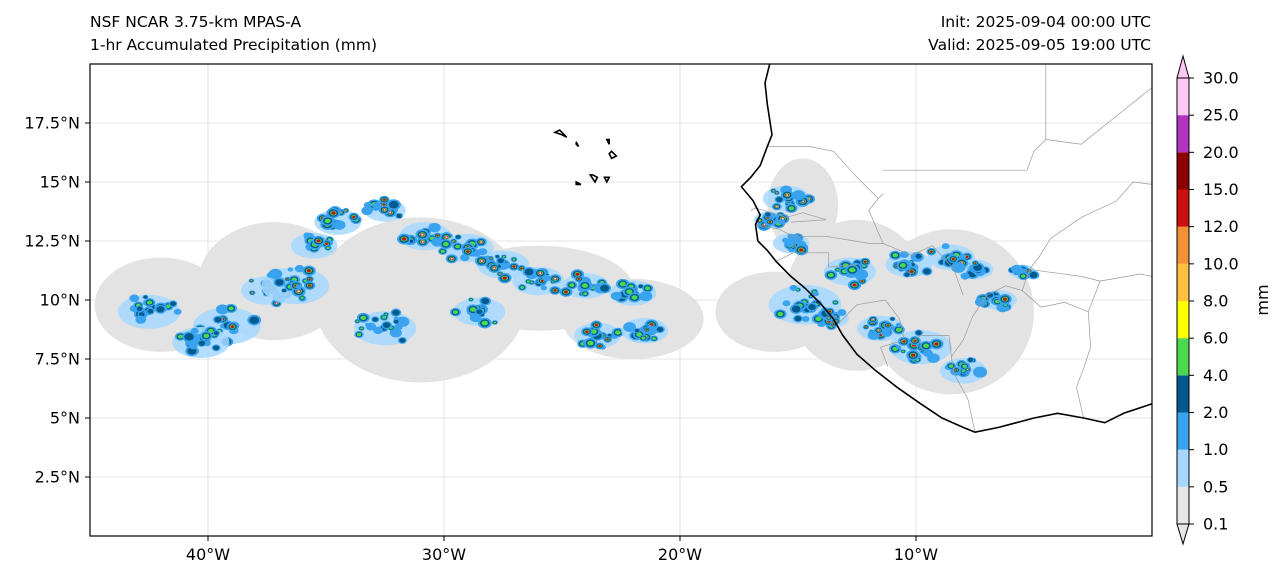 The width and height of the screenshot is (1286, 580). What do you see at coordinates (444, 554) in the screenshot?
I see `lon-tick-label: 30°W` at bounding box center [444, 554].